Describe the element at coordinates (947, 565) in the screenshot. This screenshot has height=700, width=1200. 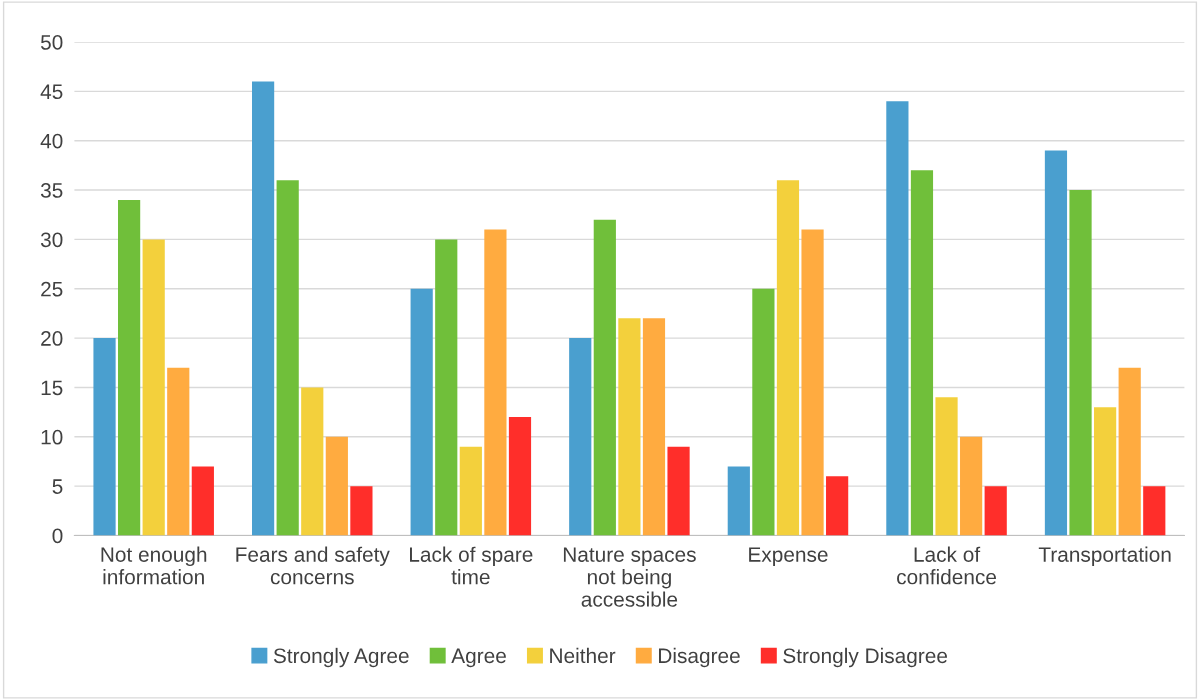
I see `x-tick-label: Lack of confidence` at that location.